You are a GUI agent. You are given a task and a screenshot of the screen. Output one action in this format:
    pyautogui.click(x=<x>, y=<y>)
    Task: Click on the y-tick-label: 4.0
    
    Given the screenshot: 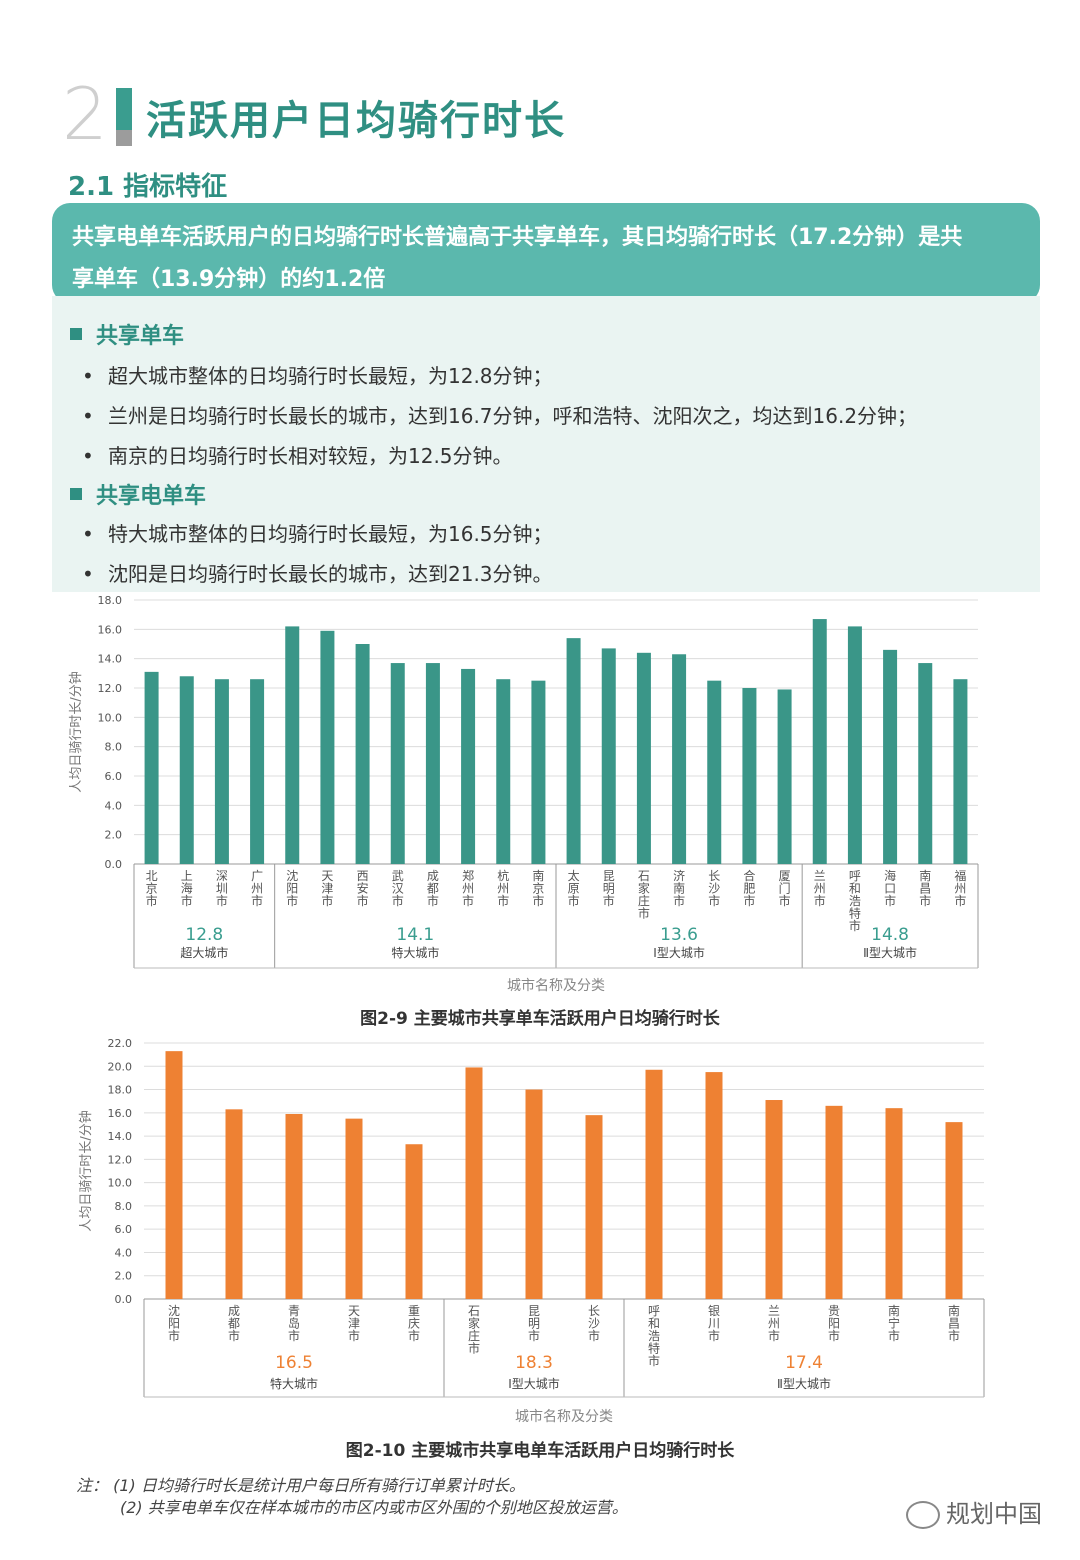 What is the action you would take?
    pyautogui.click(x=114, y=805)
    